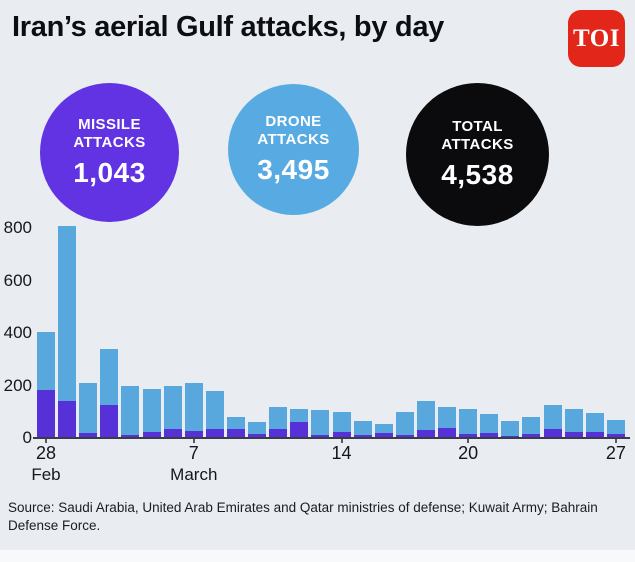 This screenshot has height=562, width=635. What do you see at coordinates (194, 474) in the screenshot?
I see `x-tick-sub-label: March` at bounding box center [194, 474].